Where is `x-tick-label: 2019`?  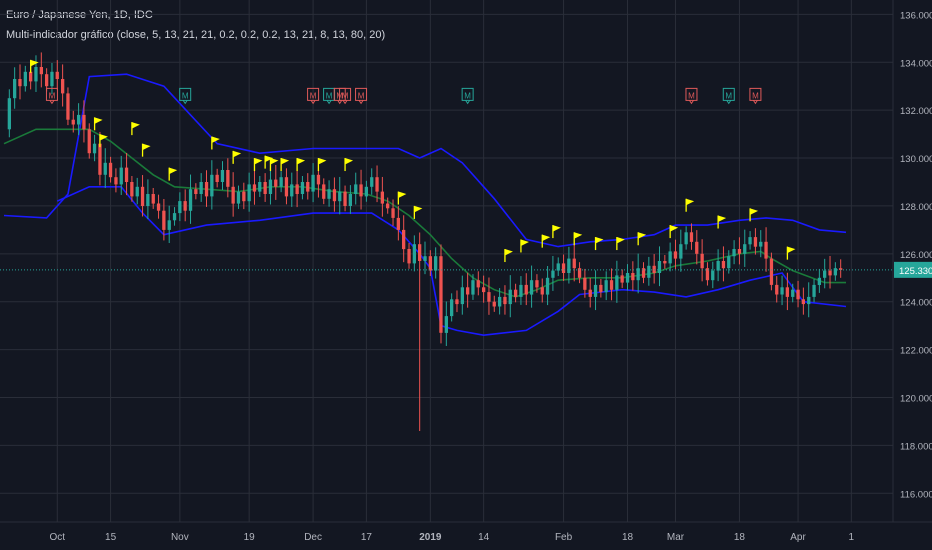 x-tick-label: 2019 is located at coordinates (430, 537).